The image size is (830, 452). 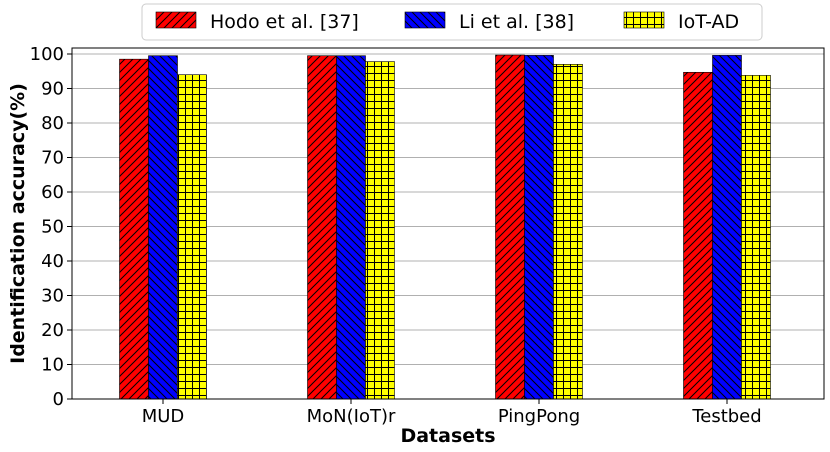 What do you see at coordinates (52, 261) in the screenshot?
I see `y-tick-label: 40` at bounding box center [52, 261].